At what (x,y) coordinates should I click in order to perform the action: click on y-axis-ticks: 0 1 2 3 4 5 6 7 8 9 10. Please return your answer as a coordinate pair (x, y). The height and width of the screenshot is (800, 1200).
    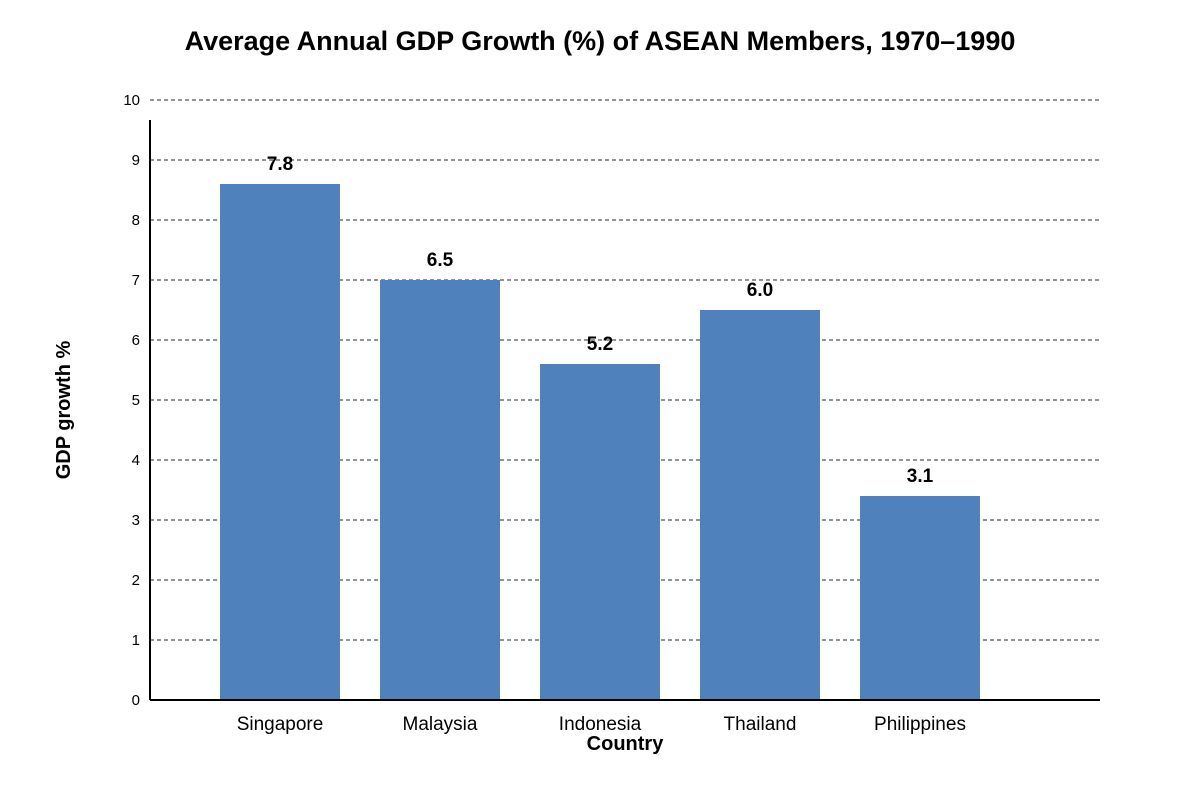
    Looking at the image, I should click on (131, 400).